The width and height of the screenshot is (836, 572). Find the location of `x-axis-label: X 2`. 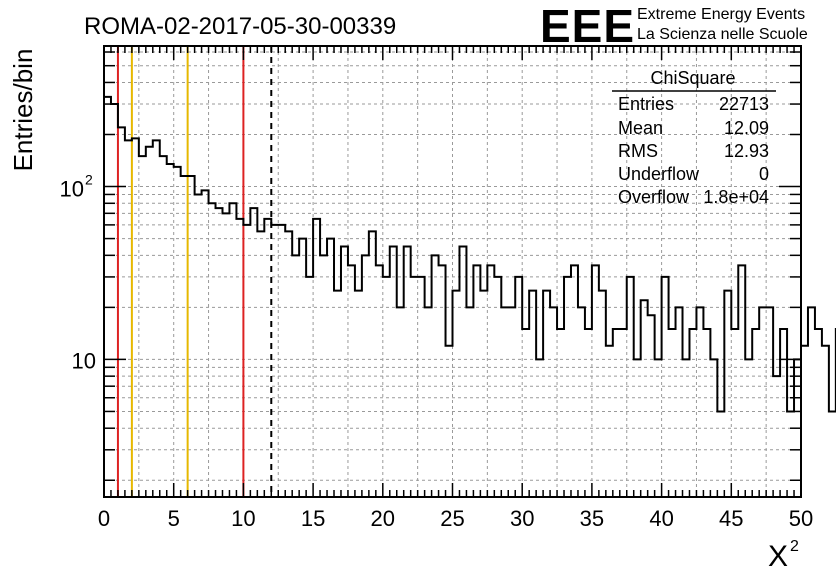

x-axis-label: X 2 is located at coordinates (783, 555).